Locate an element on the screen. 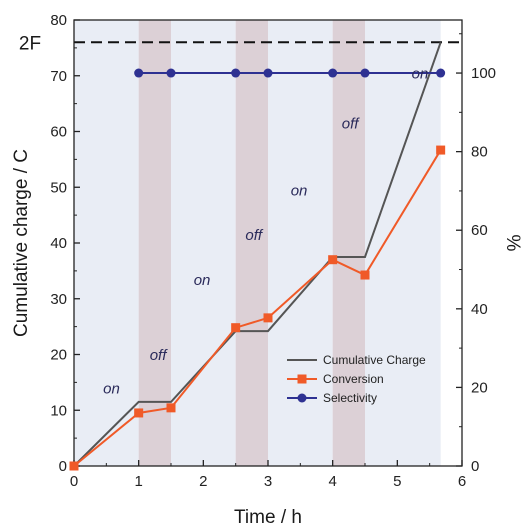  y-left-tick-label: 50 is located at coordinates (58, 187).